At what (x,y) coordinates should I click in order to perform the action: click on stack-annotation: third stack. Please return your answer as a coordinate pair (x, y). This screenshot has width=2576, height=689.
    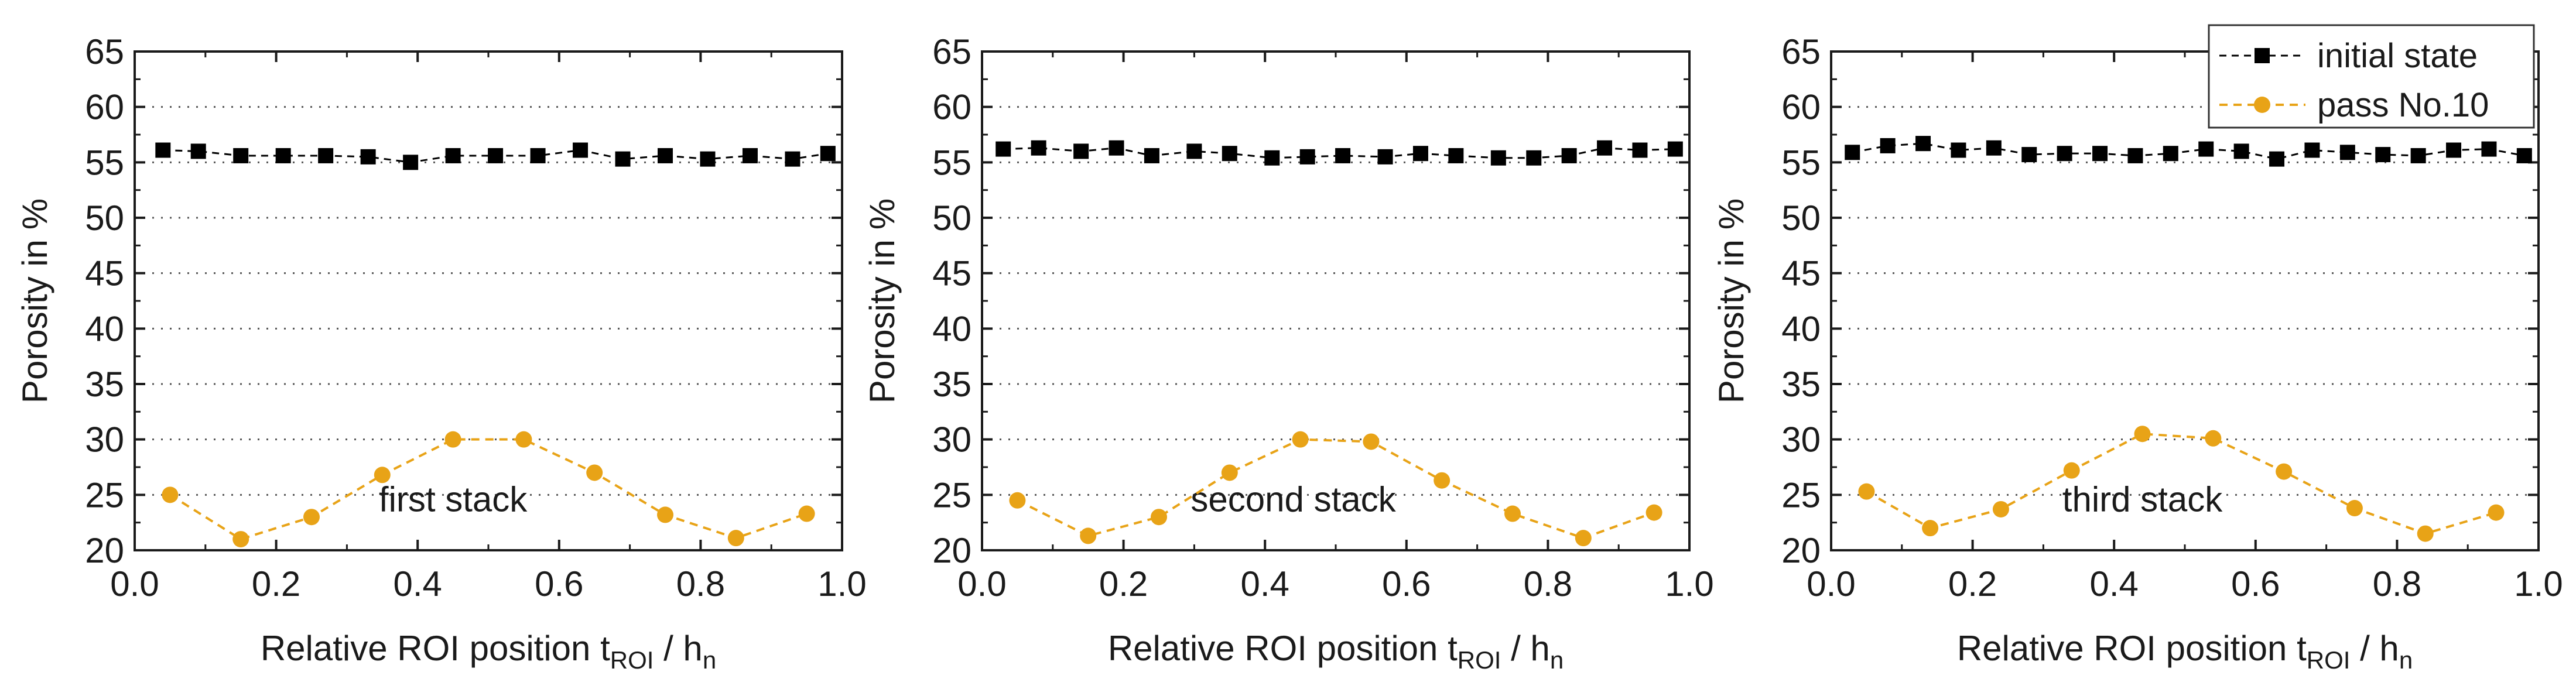
    Looking at the image, I should click on (2142, 500).